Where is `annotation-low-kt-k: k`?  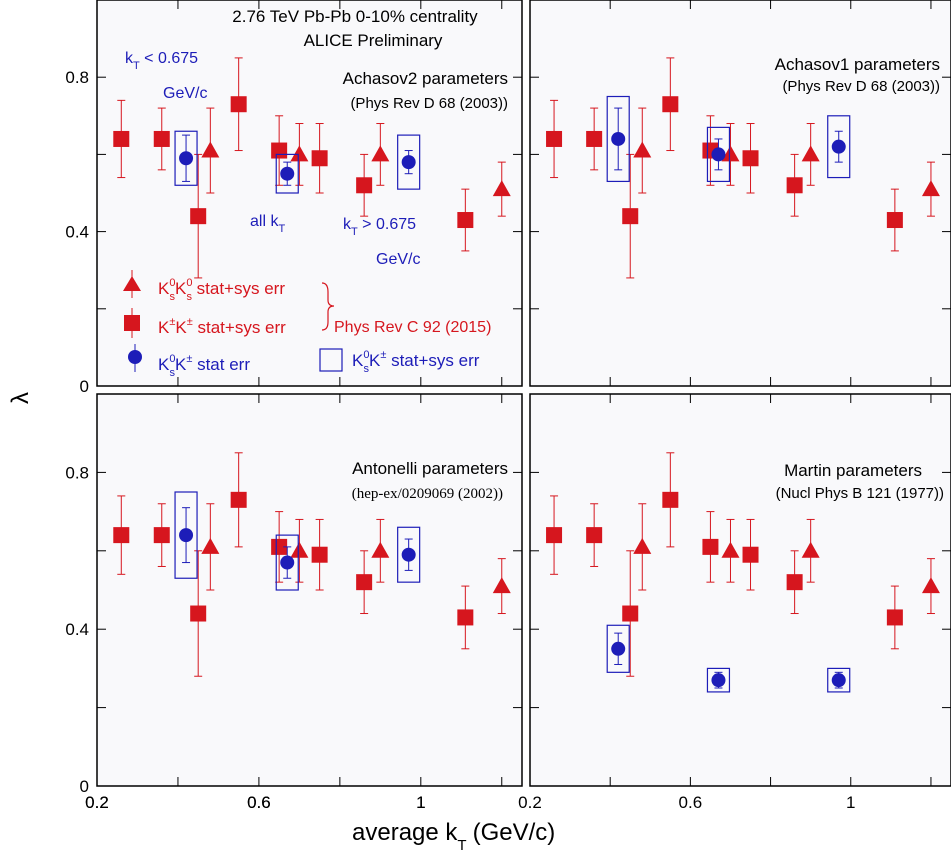 annotation-low-kt-k: k is located at coordinates (129, 58).